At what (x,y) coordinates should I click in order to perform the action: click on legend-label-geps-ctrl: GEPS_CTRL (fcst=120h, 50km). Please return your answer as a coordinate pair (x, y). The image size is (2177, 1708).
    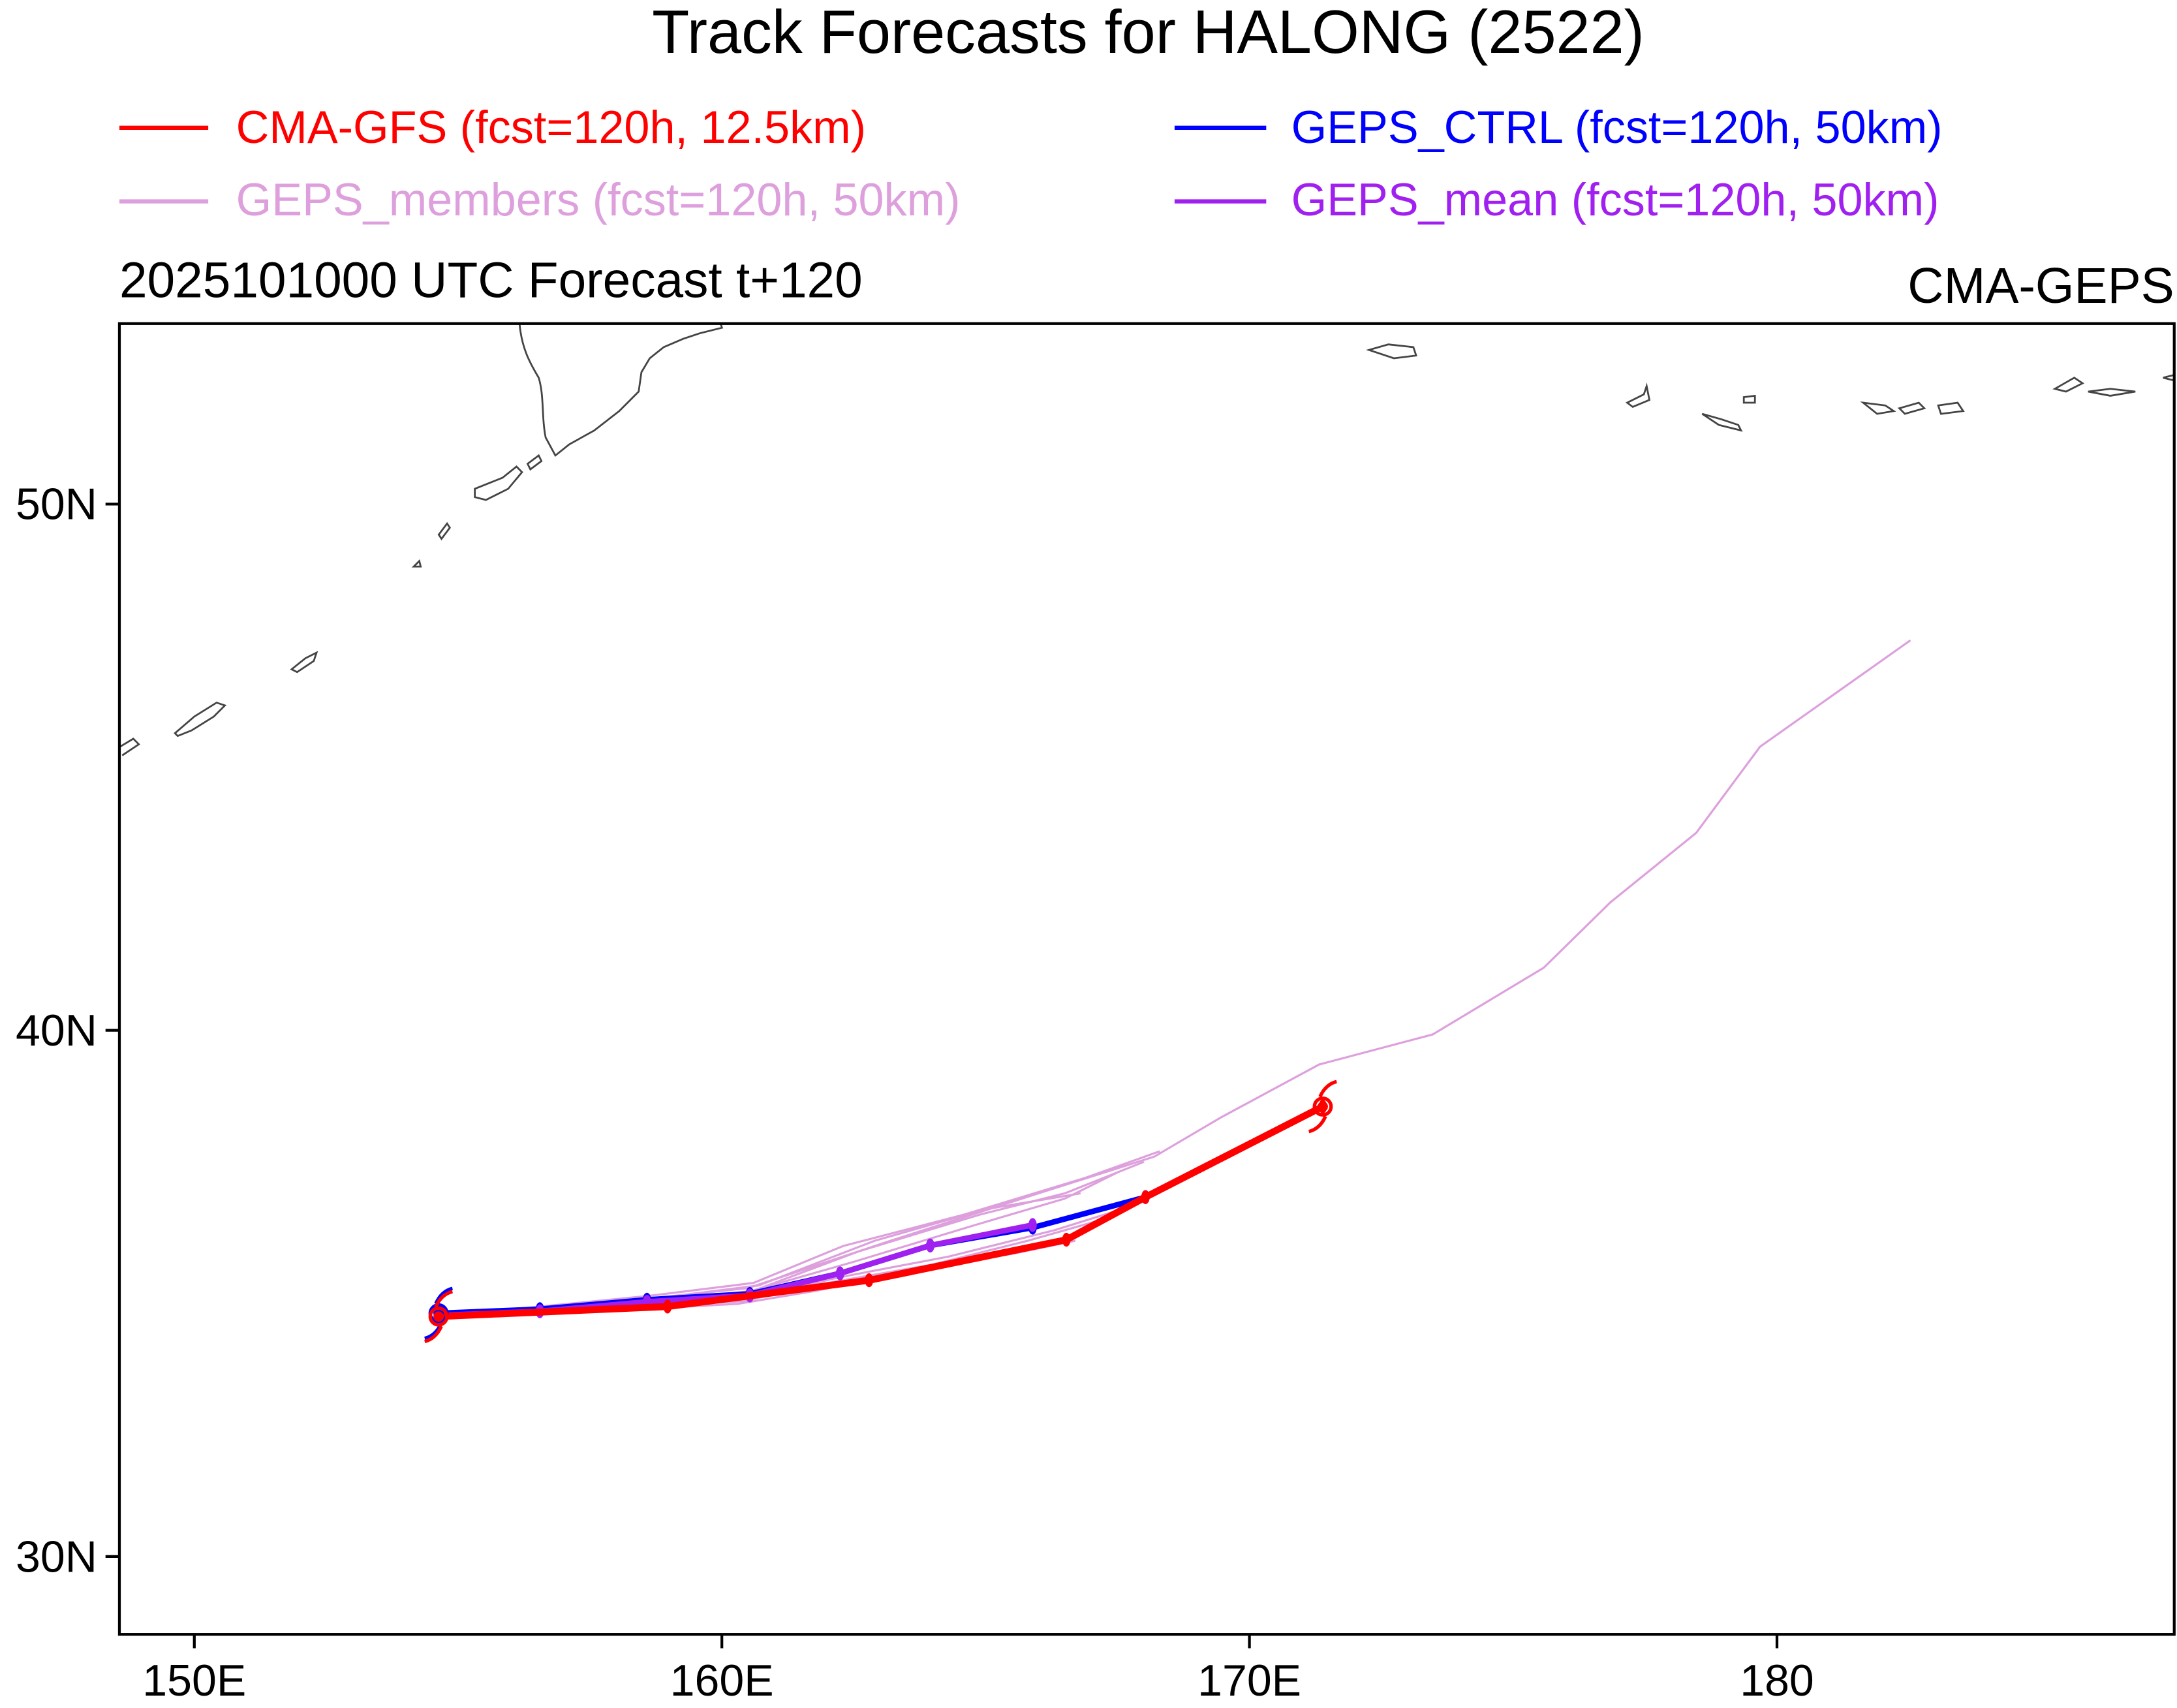
    Looking at the image, I should click on (1617, 127).